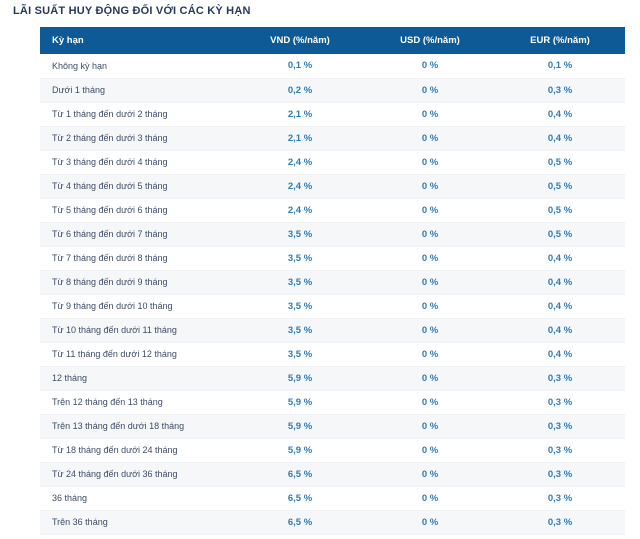 This screenshot has height=539, width=640. What do you see at coordinates (137, 282) in the screenshot?
I see `term-cell: Từ 8 tháng đến dưới 9 tháng` at bounding box center [137, 282].